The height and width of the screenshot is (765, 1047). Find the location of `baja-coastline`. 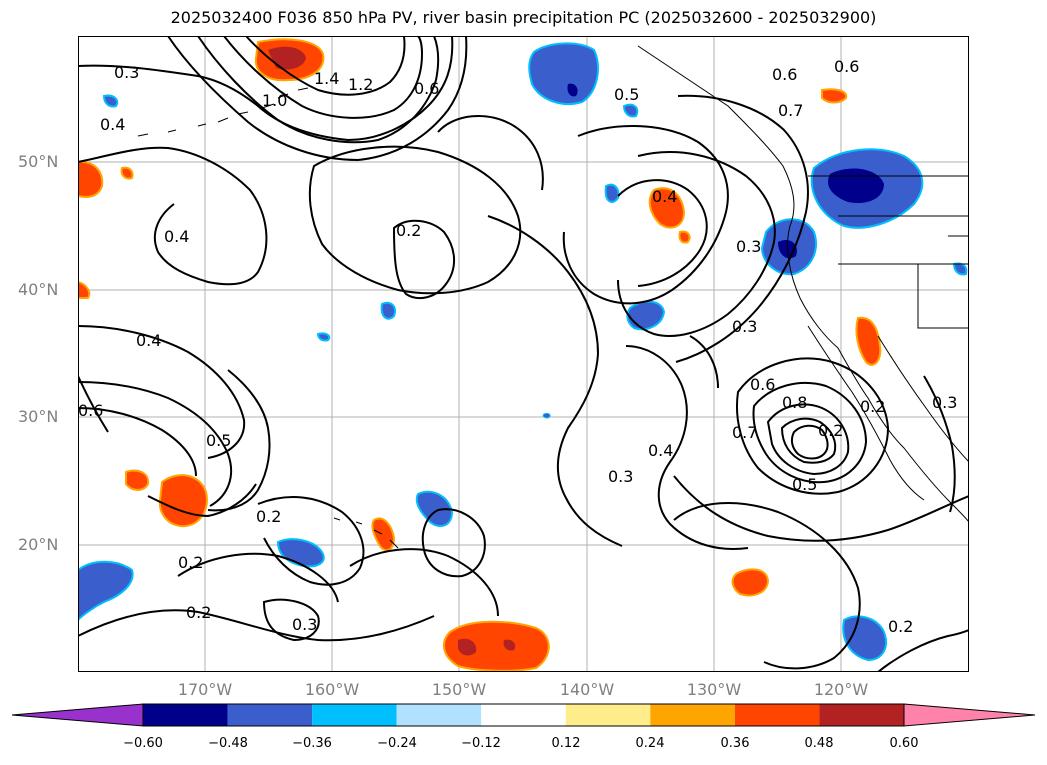

baja-coastline is located at coordinates (866, 413).